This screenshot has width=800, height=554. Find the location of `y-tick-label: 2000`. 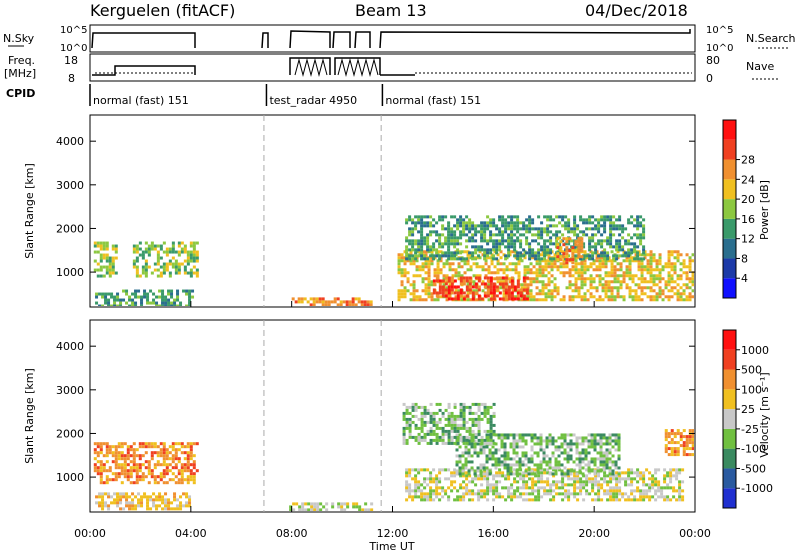

y-tick-label: 2000 is located at coordinates (70, 228).